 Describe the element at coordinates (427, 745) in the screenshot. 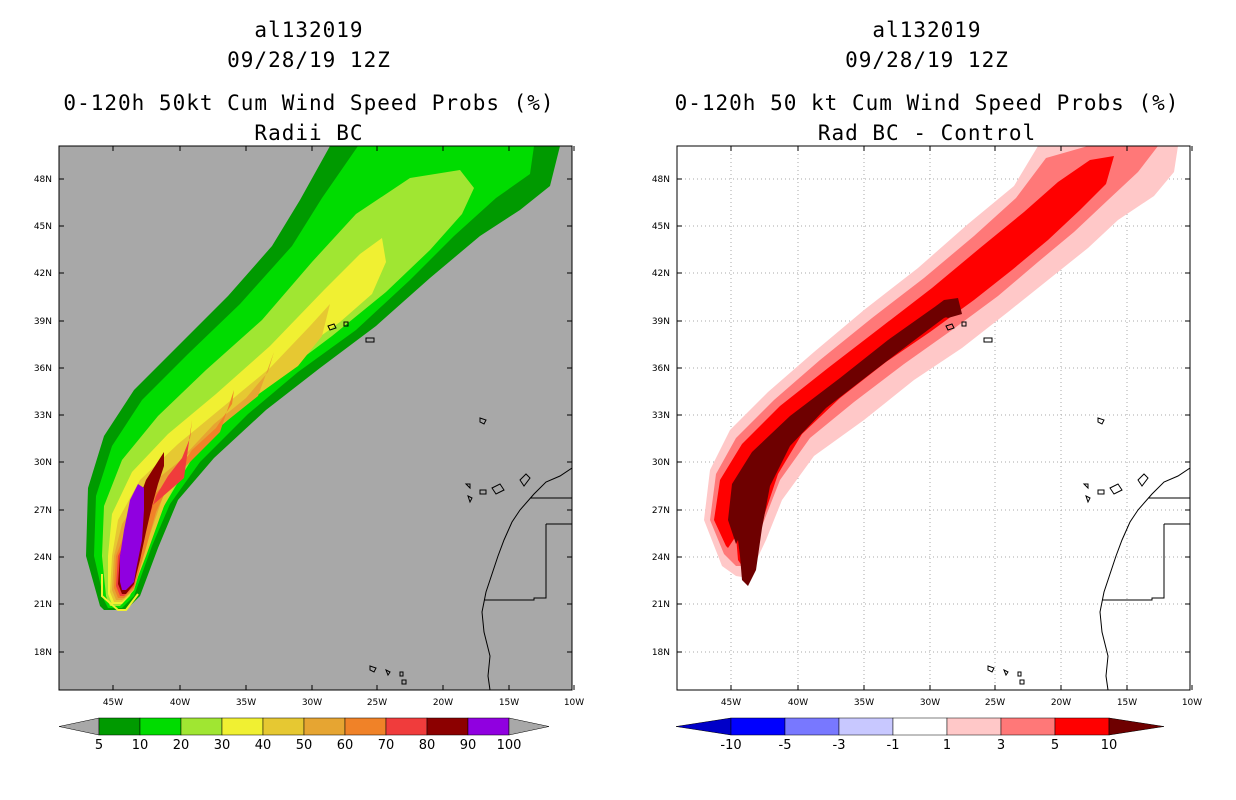

I see `colorbar-label: 80` at that location.